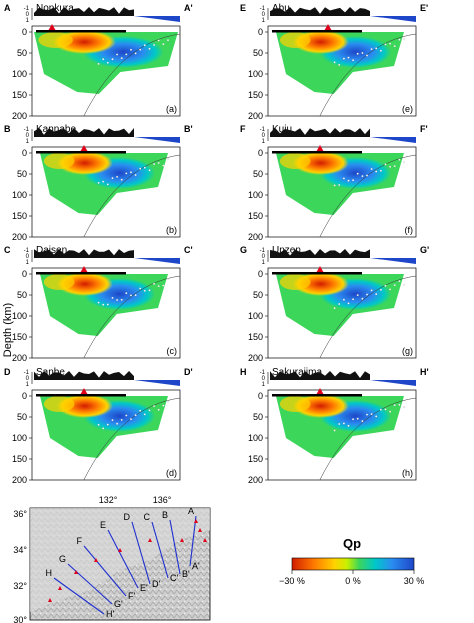 This screenshot has width=474, height=623. What do you see at coordinates (127, 560) in the screenshot?
I see `map-volcano-markers` at bounding box center [127, 560].